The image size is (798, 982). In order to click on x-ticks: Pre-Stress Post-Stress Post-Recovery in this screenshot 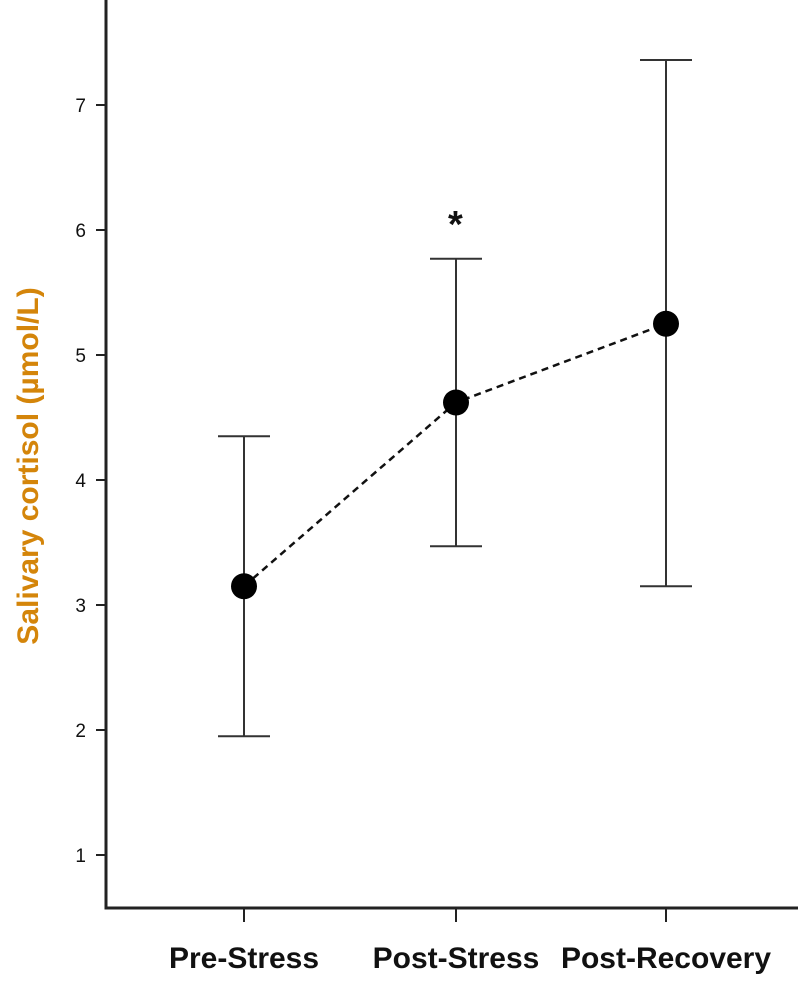, I will do `click(470, 941)`.